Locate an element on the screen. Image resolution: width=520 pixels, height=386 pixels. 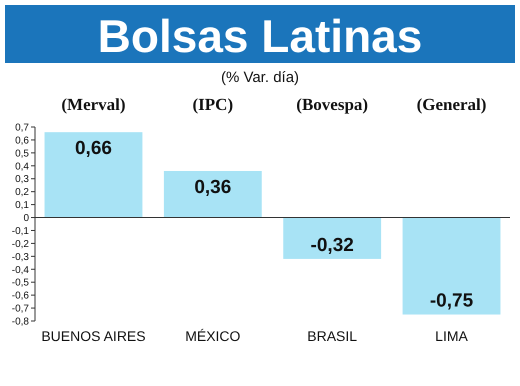
x-tick-label: LIMA is located at coordinates (452, 336).